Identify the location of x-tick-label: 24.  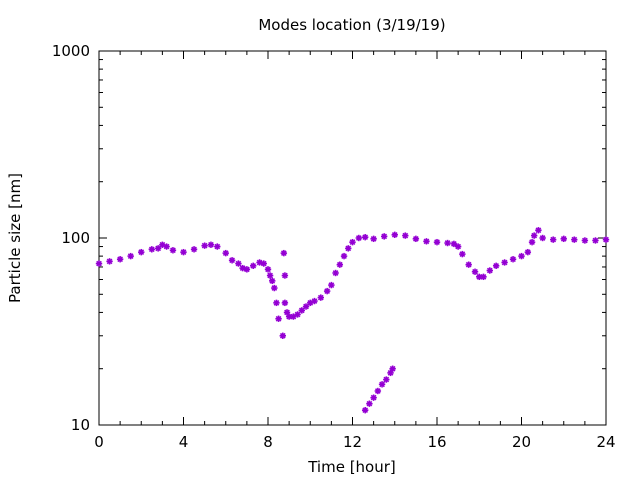
(605, 442).